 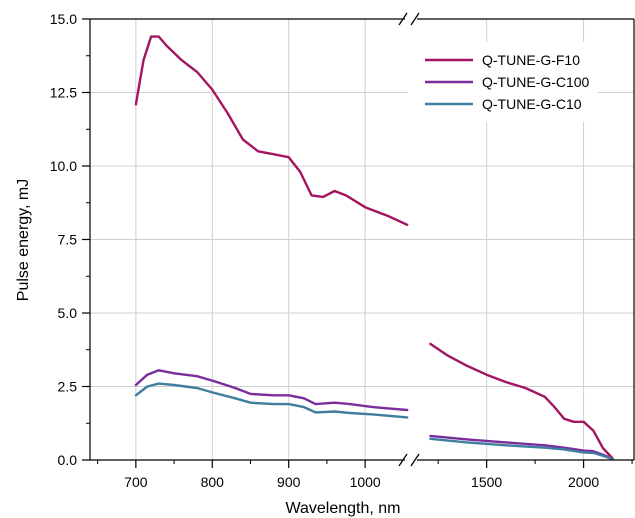 I want to click on y-axis: 0.0 2.5 5.0 7.5 10.0 12.5 15.0, so click(x=70, y=239).